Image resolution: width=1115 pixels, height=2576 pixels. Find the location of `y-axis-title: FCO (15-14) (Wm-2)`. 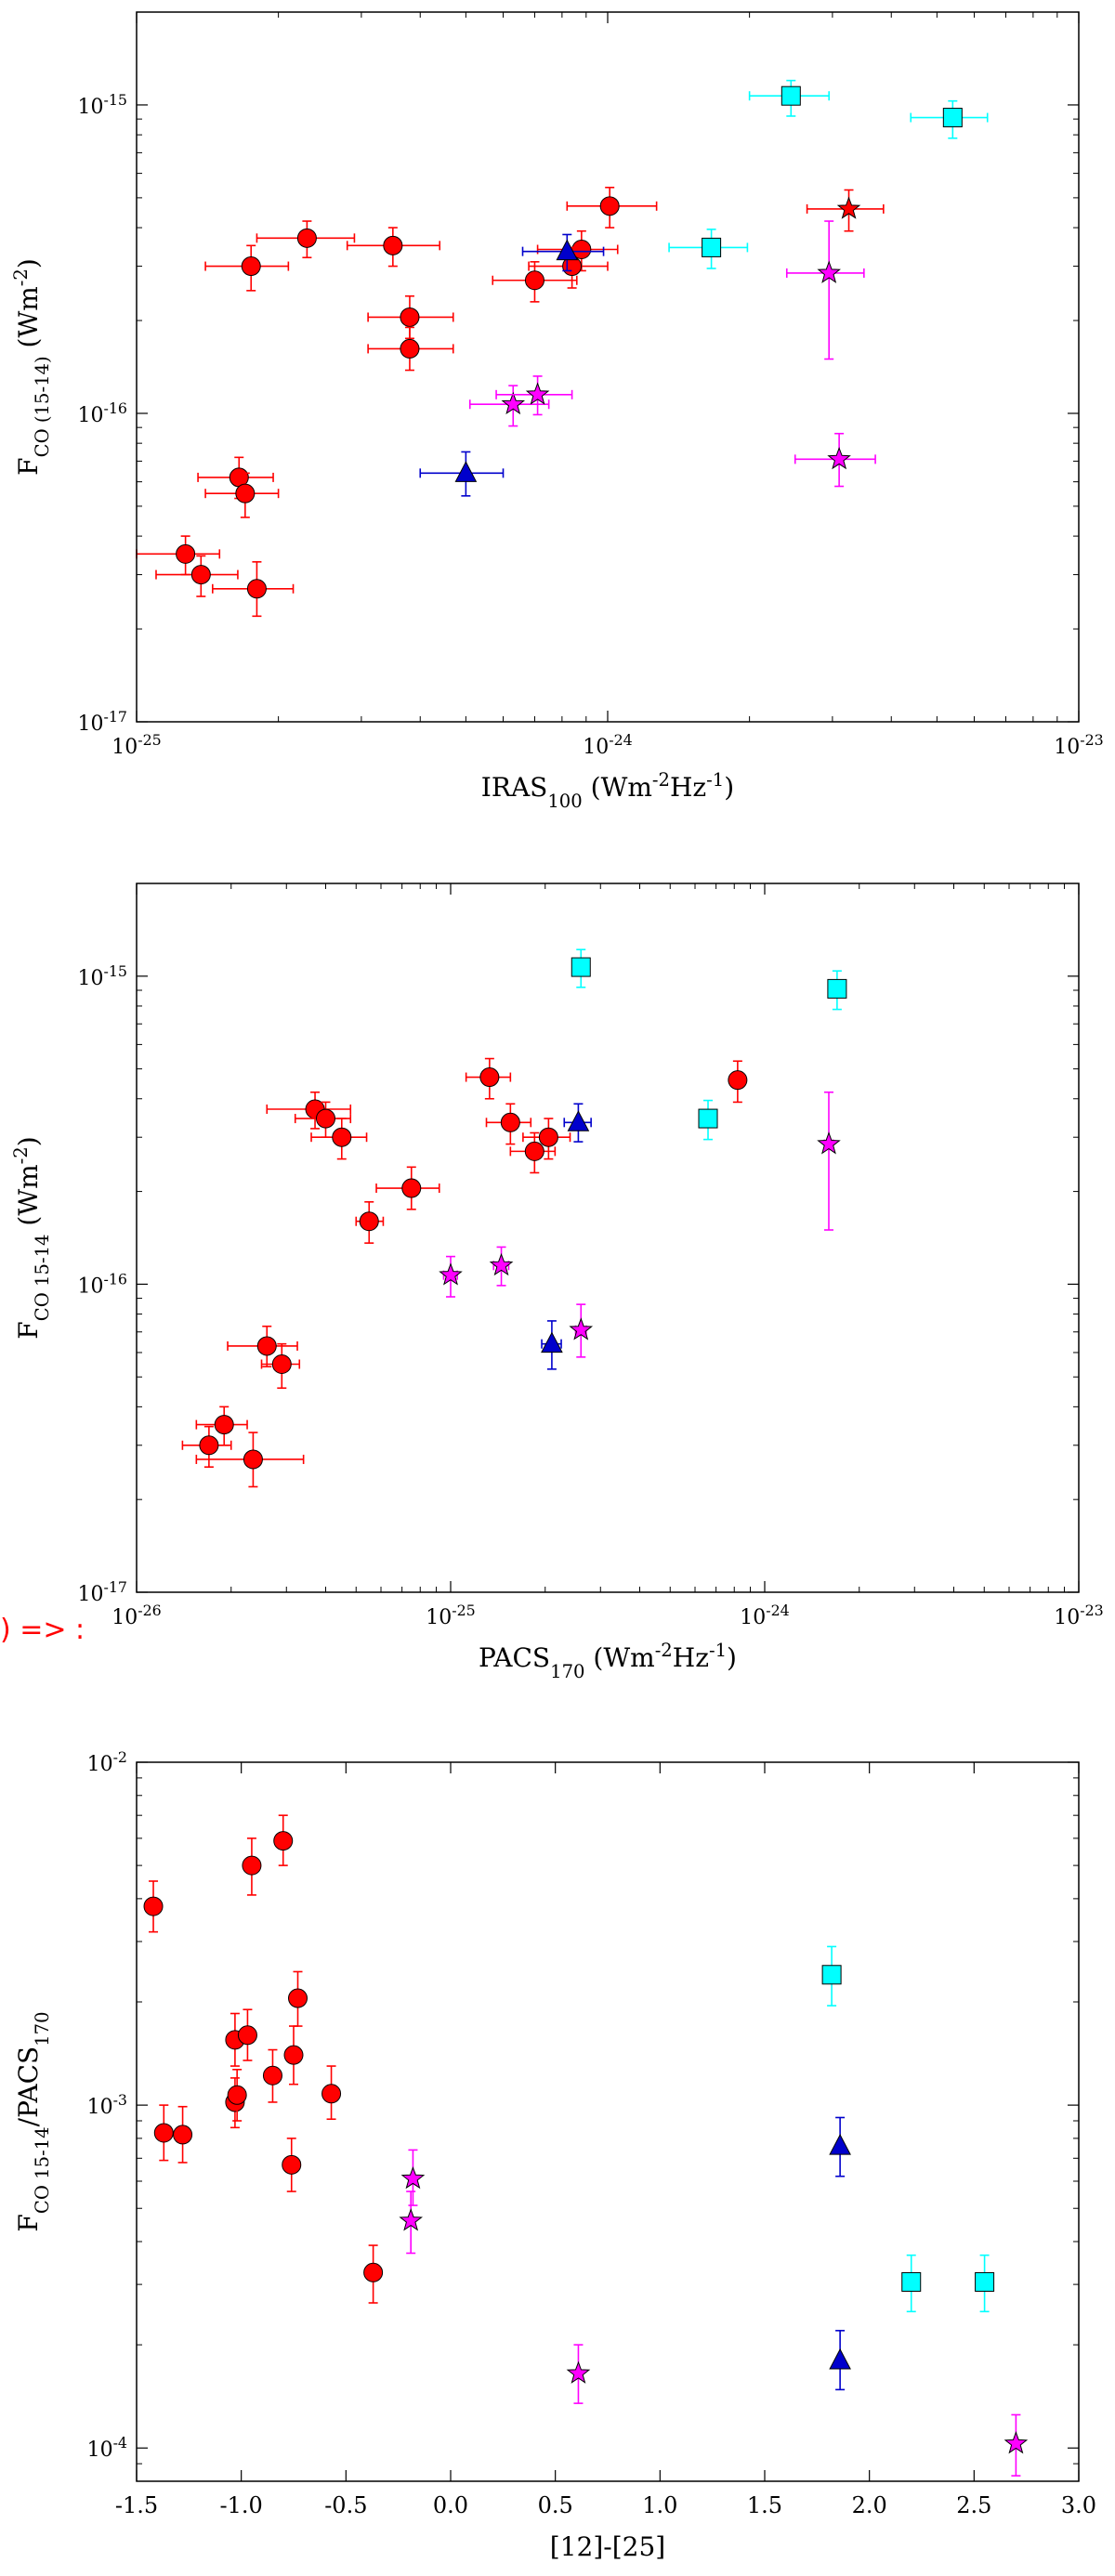

y-axis-title: FCO (15-14) (Wm-2) is located at coordinates (31, 367).